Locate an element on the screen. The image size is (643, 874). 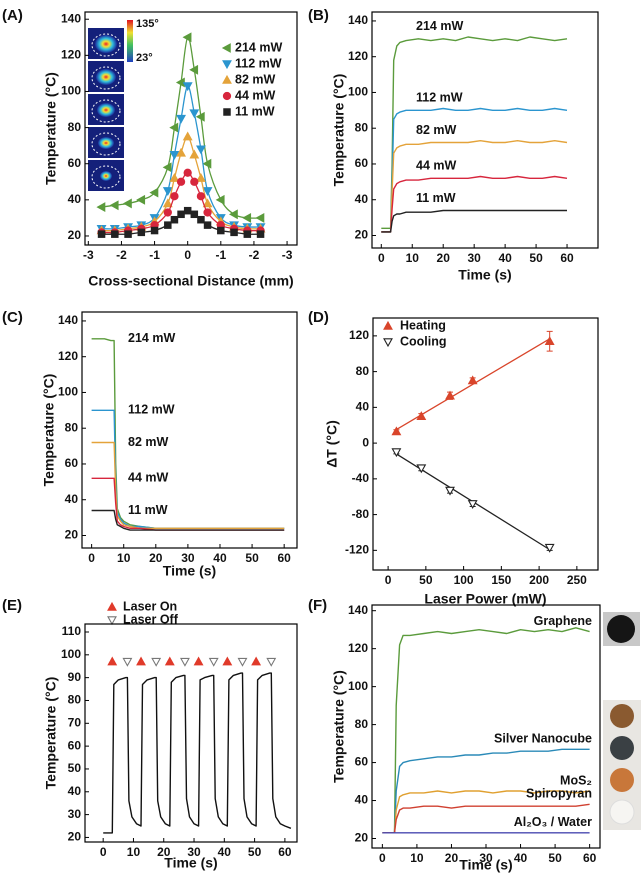
fit-curve is located at coordinates (181, 157).